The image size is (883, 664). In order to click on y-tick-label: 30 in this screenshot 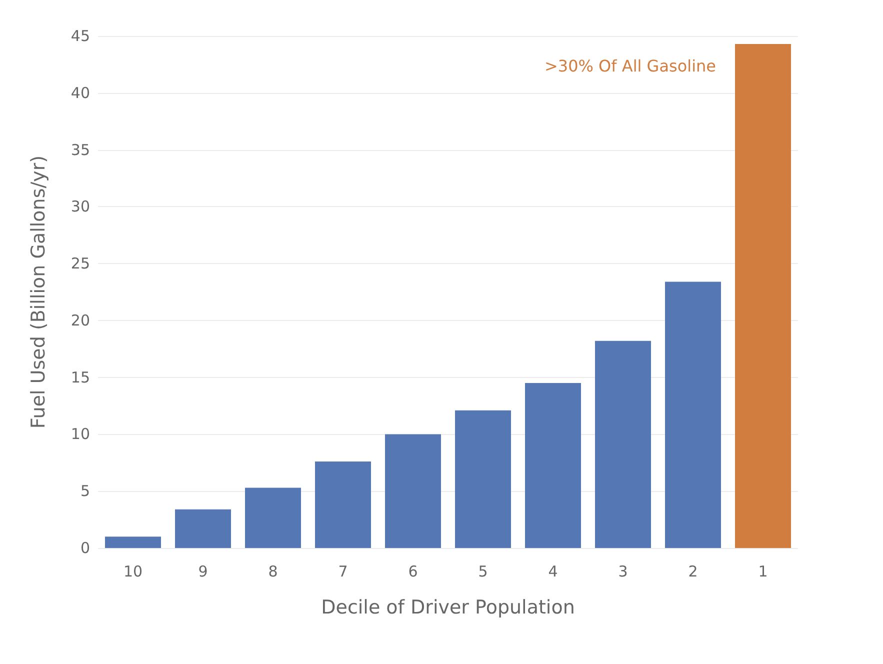, I will do `click(80, 207)`.